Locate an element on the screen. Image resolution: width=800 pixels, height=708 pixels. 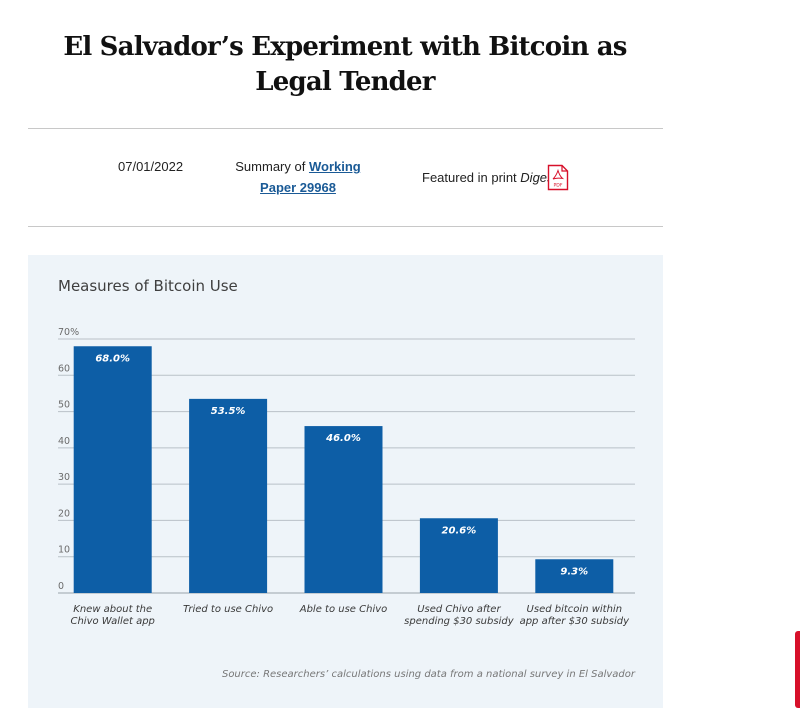
summary-of: Summary of Working Paper 29968 is located at coordinates (298, 177).